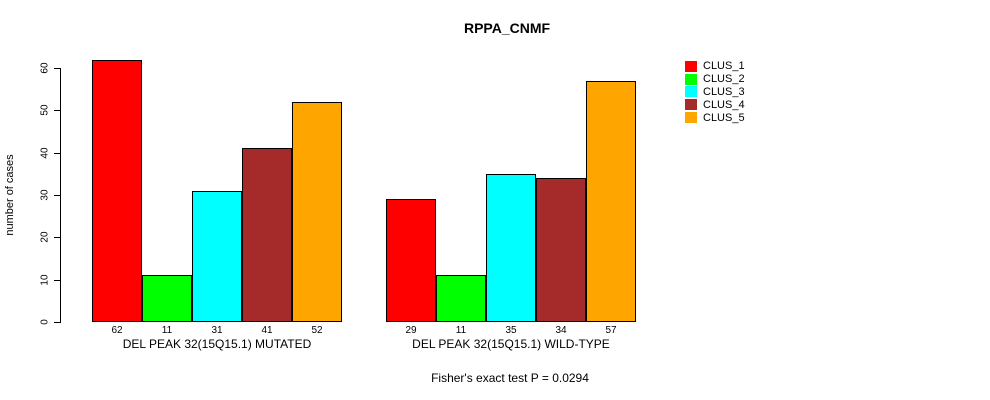 This screenshot has width=990, height=400. I want to click on y-axis-tick-label: 30, so click(45, 195).